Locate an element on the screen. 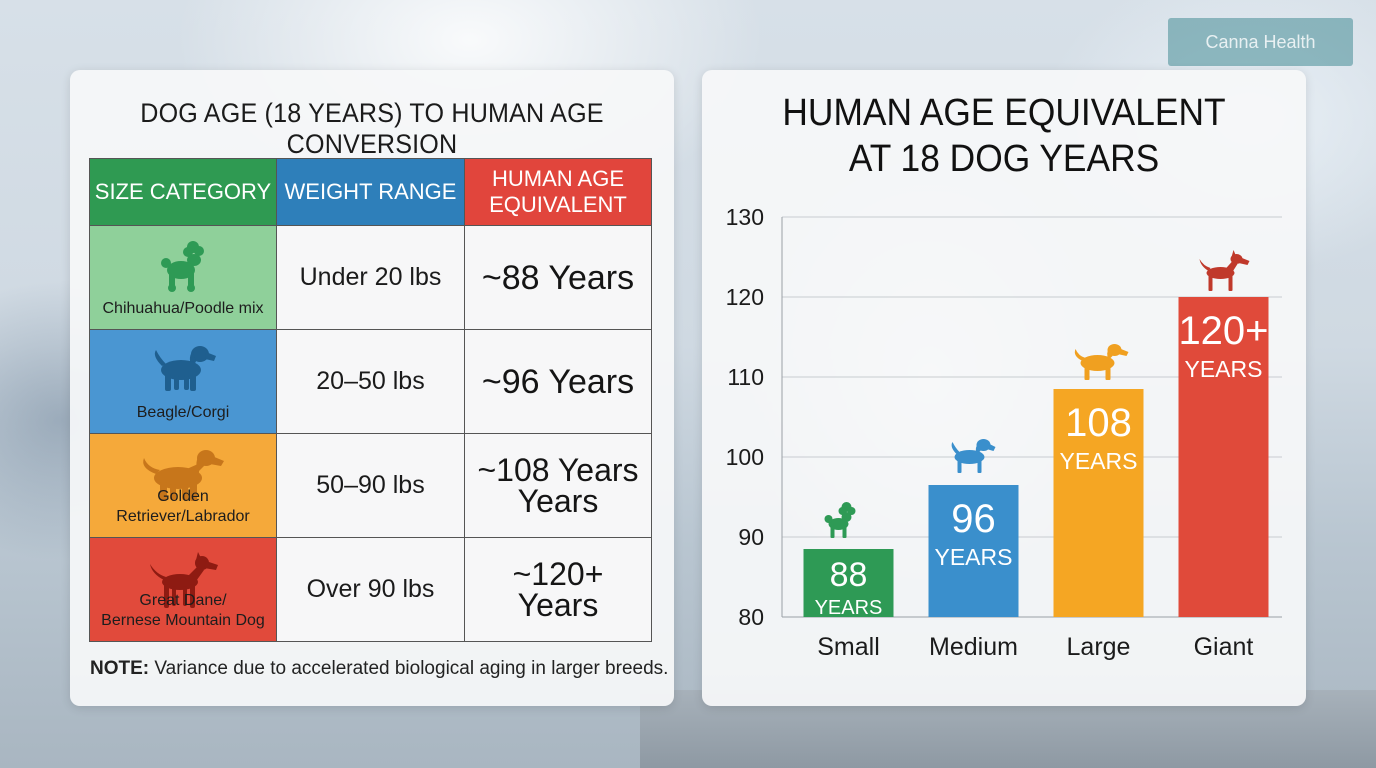  header-weight-range: WEIGHT RANGE is located at coordinates (370, 192).